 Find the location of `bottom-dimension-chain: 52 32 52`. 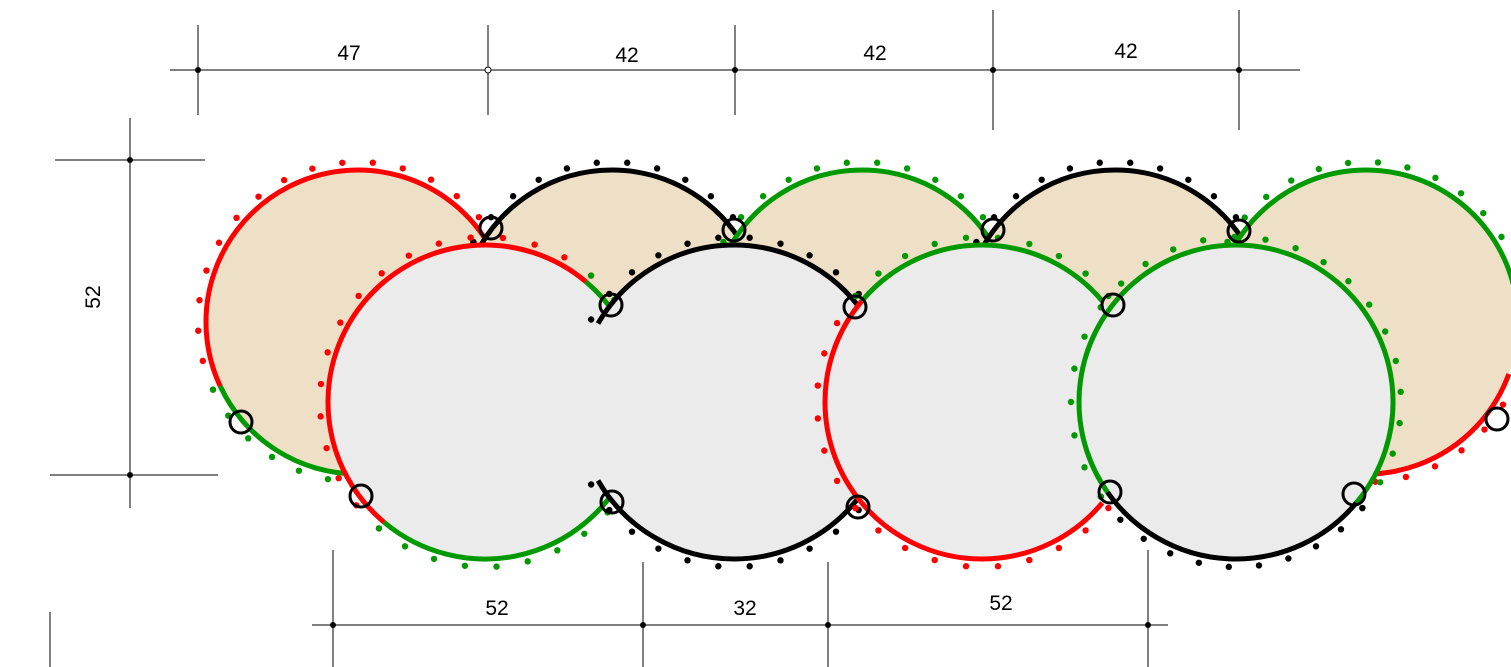

bottom-dimension-chain: 52 32 52 is located at coordinates (608, 608).